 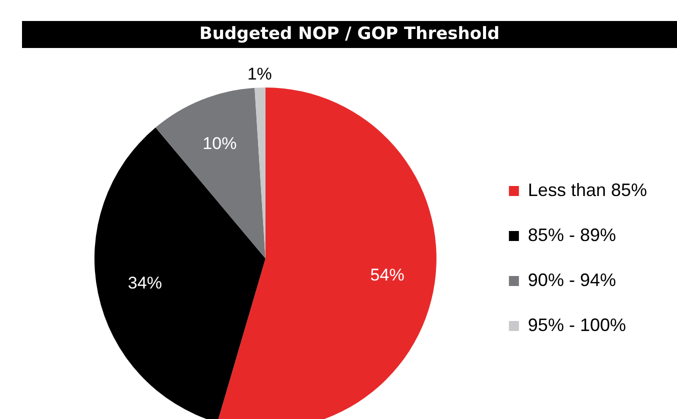 What do you see at coordinates (572, 280) in the screenshot?
I see `legend-label: 90% - 94%` at bounding box center [572, 280].